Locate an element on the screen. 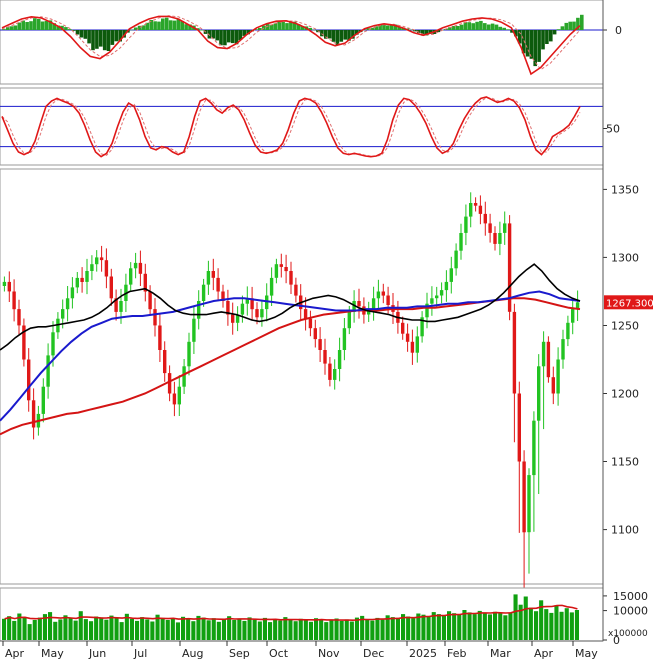  volume-tick-label: 10000 is located at coordinates (630, 611).